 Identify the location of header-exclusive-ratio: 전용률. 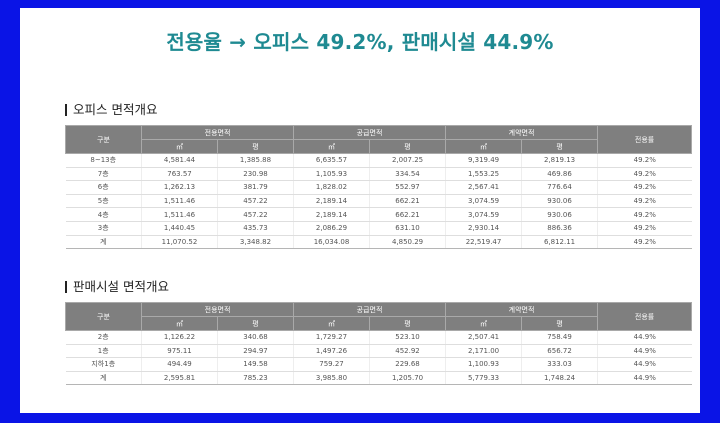
(645, 316).